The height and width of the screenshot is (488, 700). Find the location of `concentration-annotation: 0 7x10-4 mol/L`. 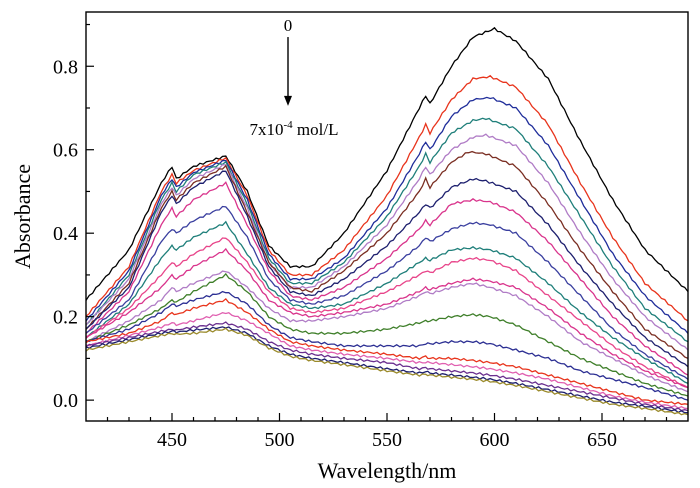

concentration-annotation: 0 7x10-4 mol/L is located at coordinates (294, 77).